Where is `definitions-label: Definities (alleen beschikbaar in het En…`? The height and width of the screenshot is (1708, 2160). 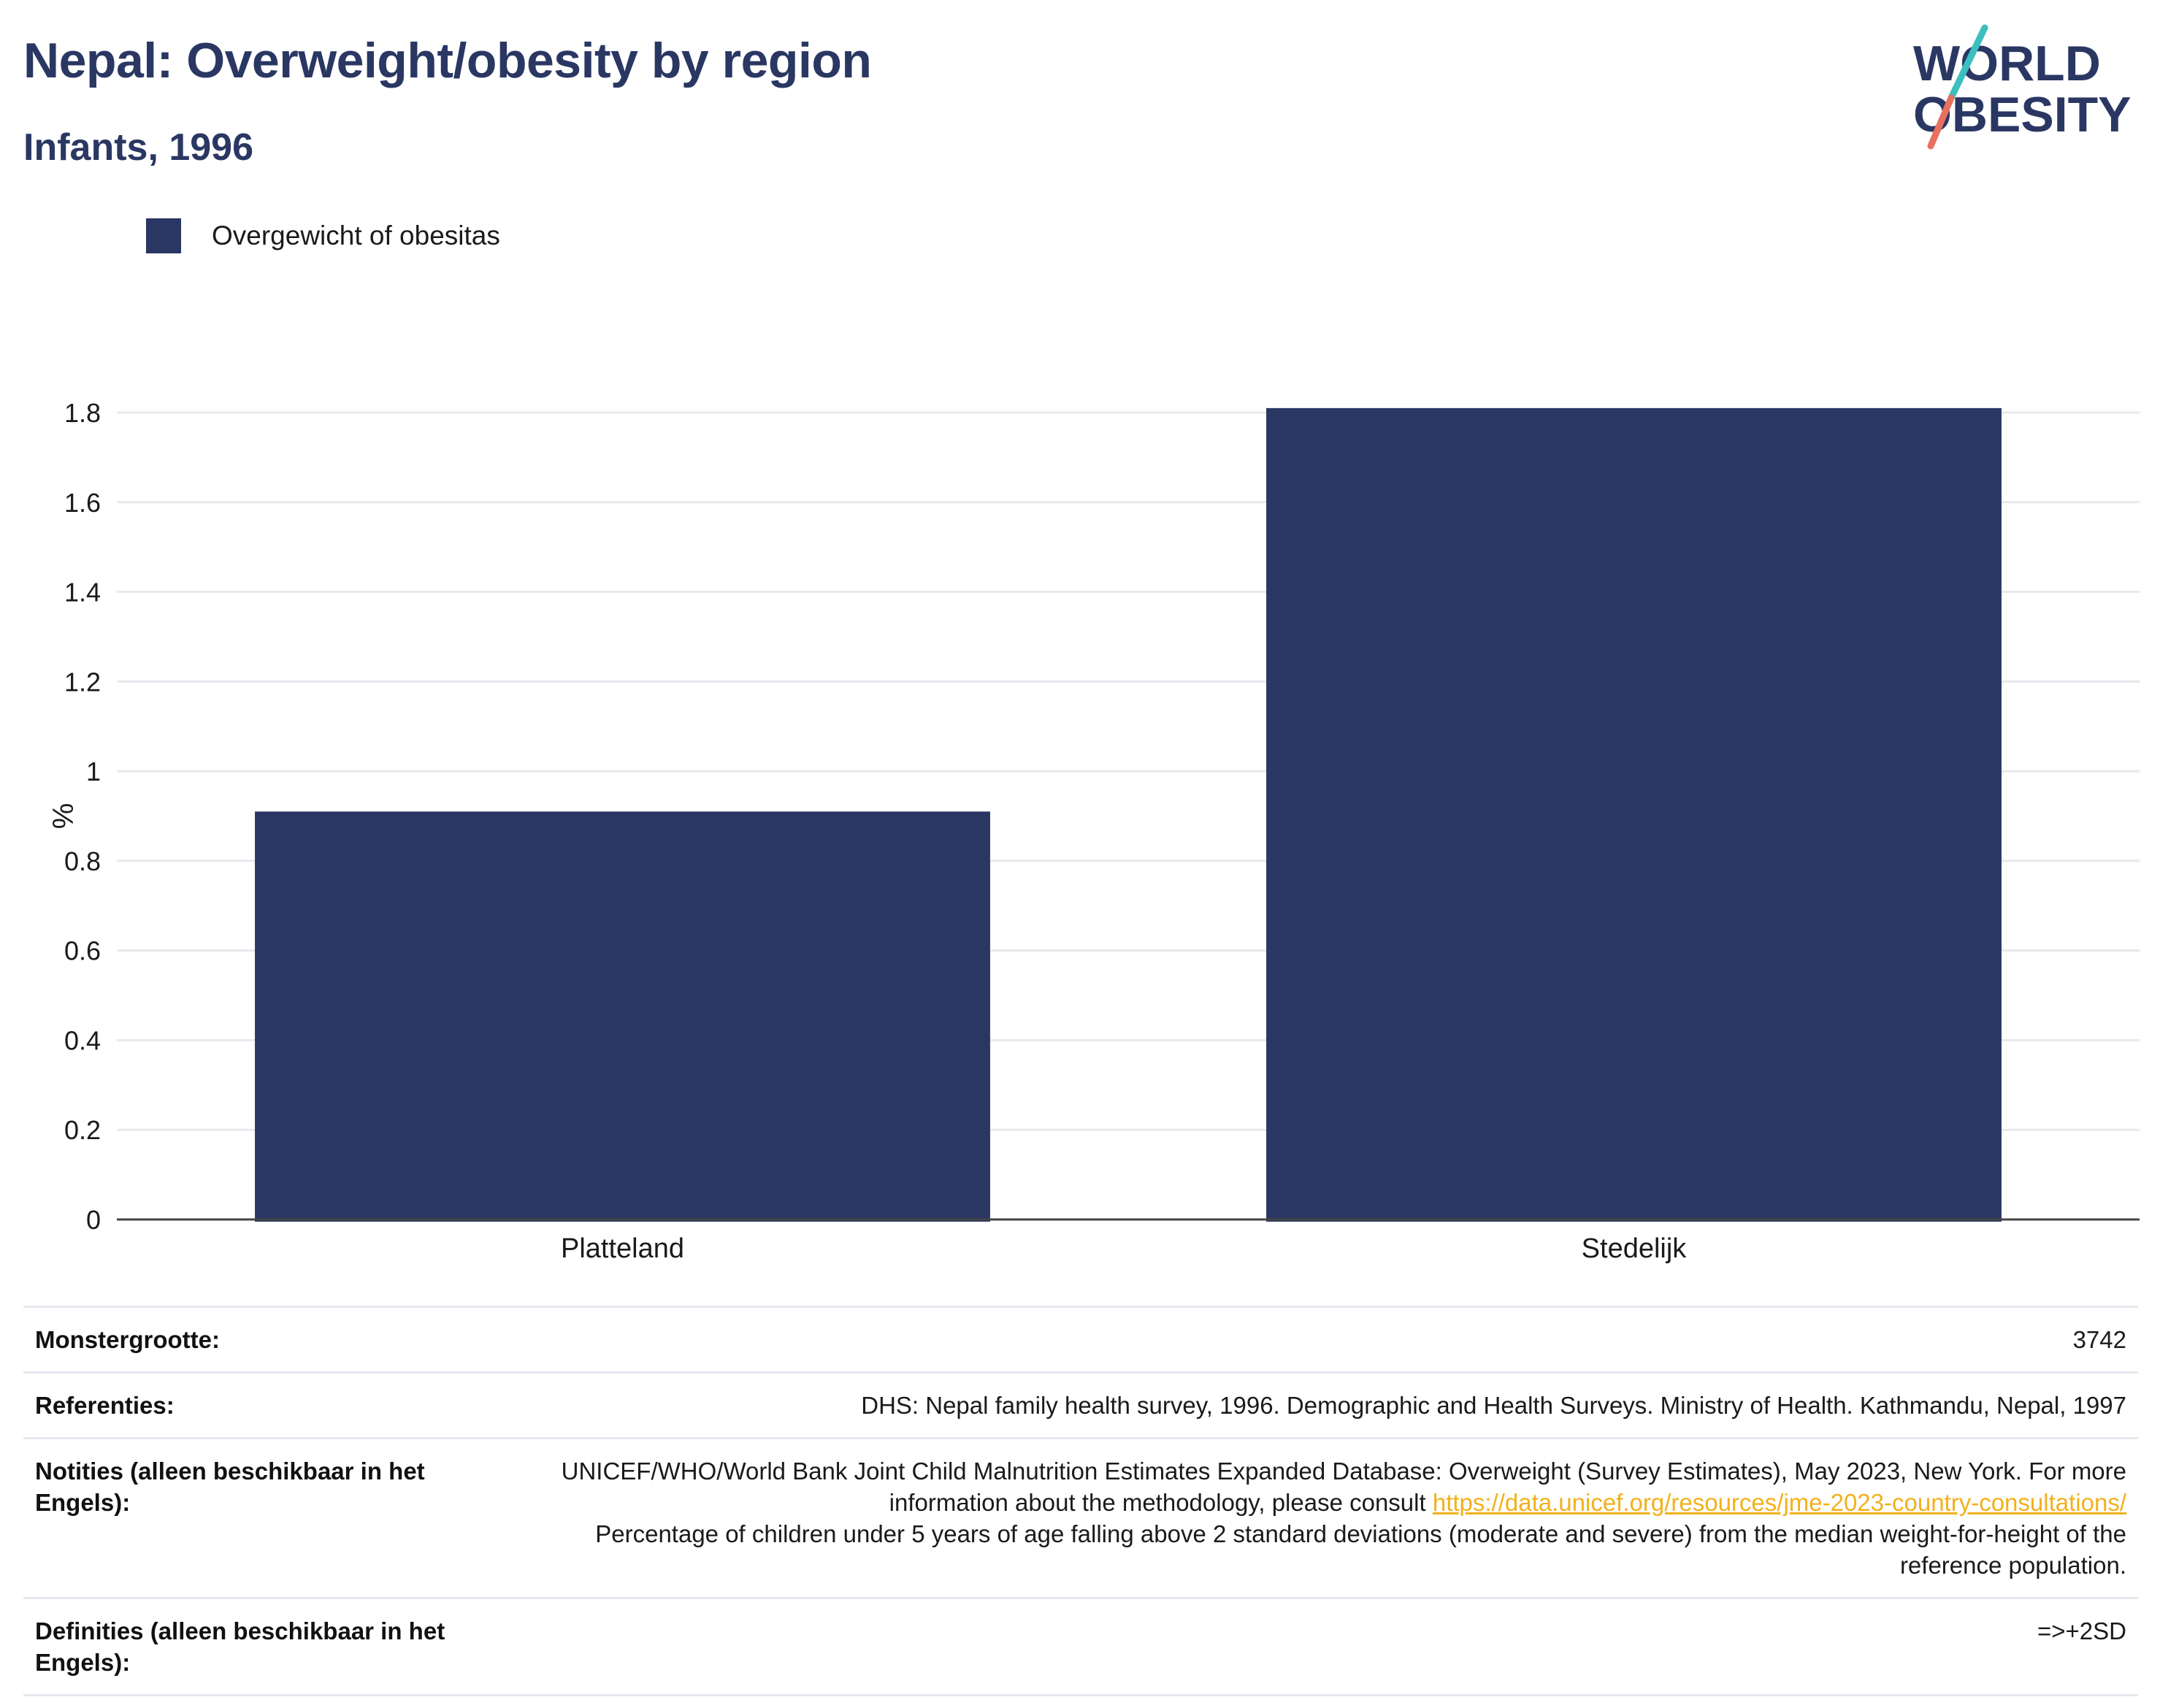 definitions-label: Definities (alleen beschikbaar in het En… is located at coordinates (261, 1646).